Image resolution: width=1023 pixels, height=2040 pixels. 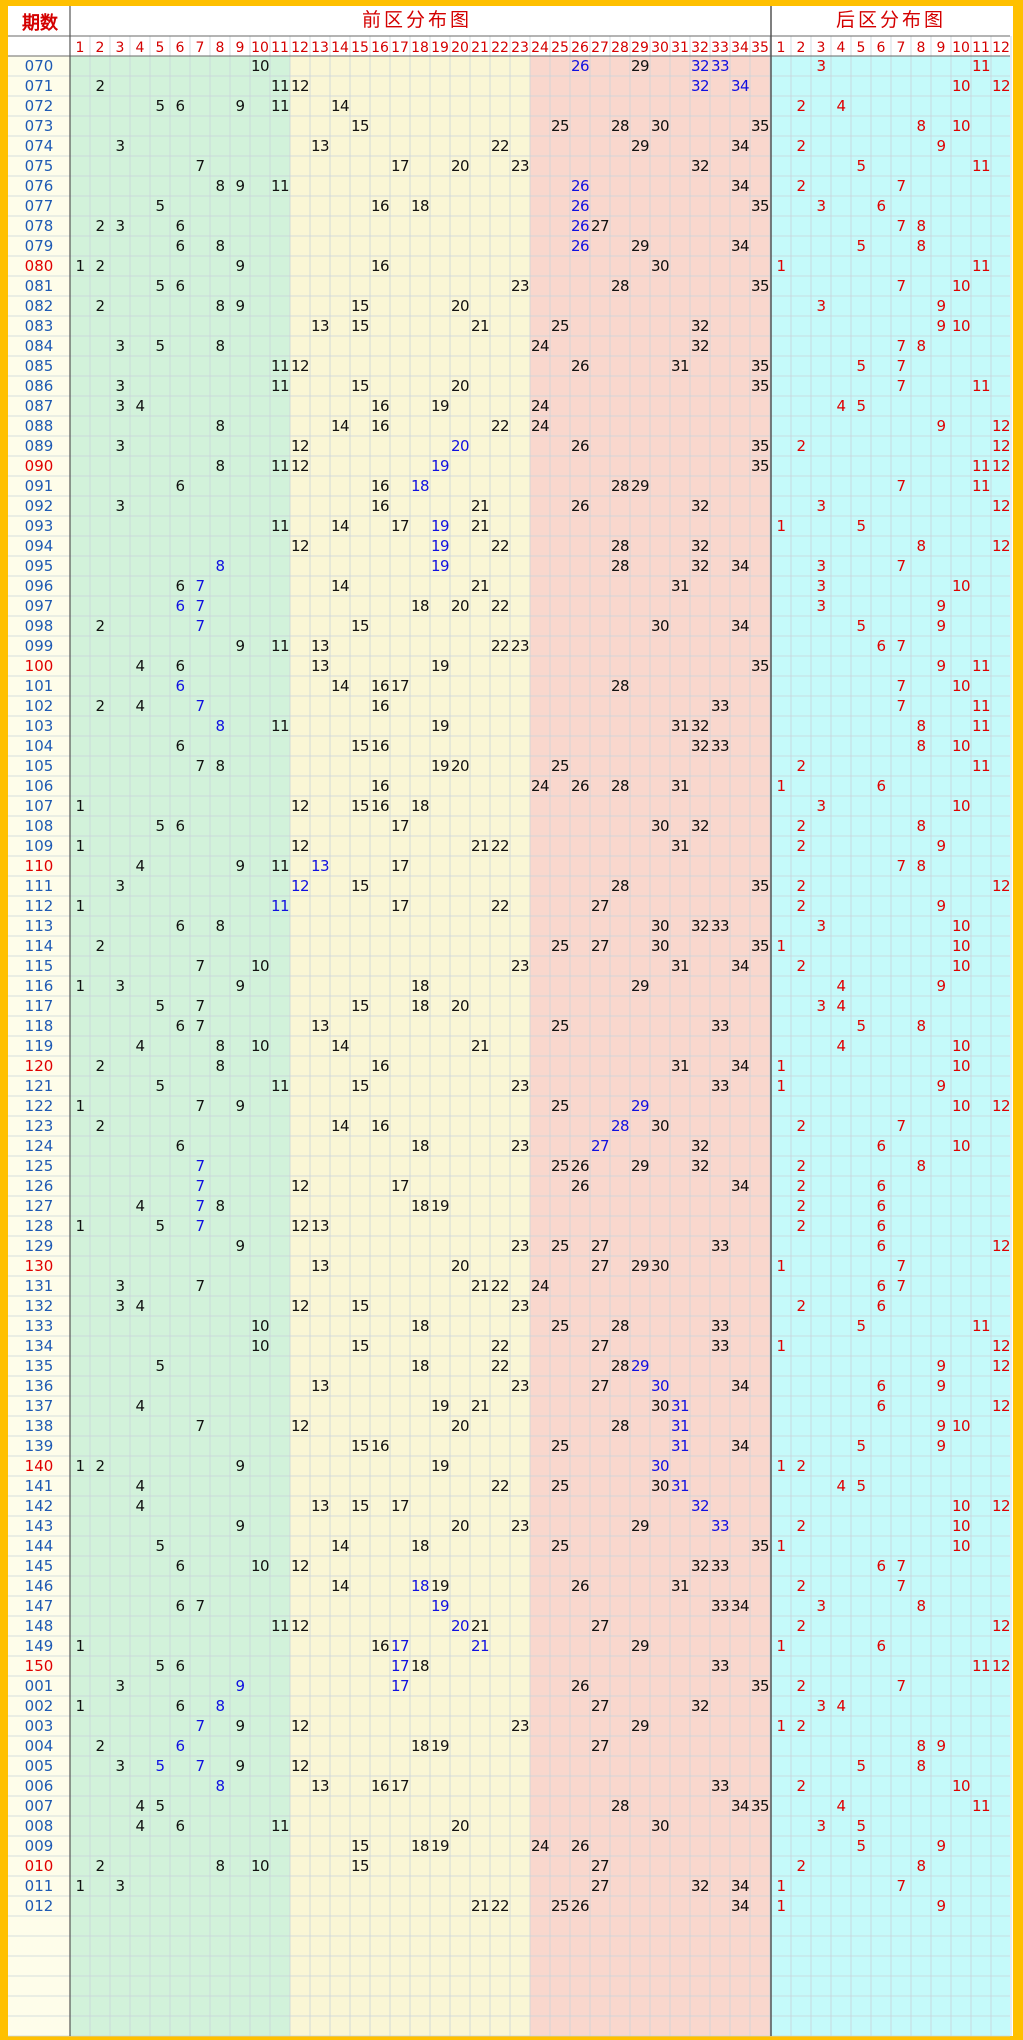 What do you see at coordinates (460, 606) in the screenshot?
I see `front-number-mark: 20` at bounding box center [460, 606].